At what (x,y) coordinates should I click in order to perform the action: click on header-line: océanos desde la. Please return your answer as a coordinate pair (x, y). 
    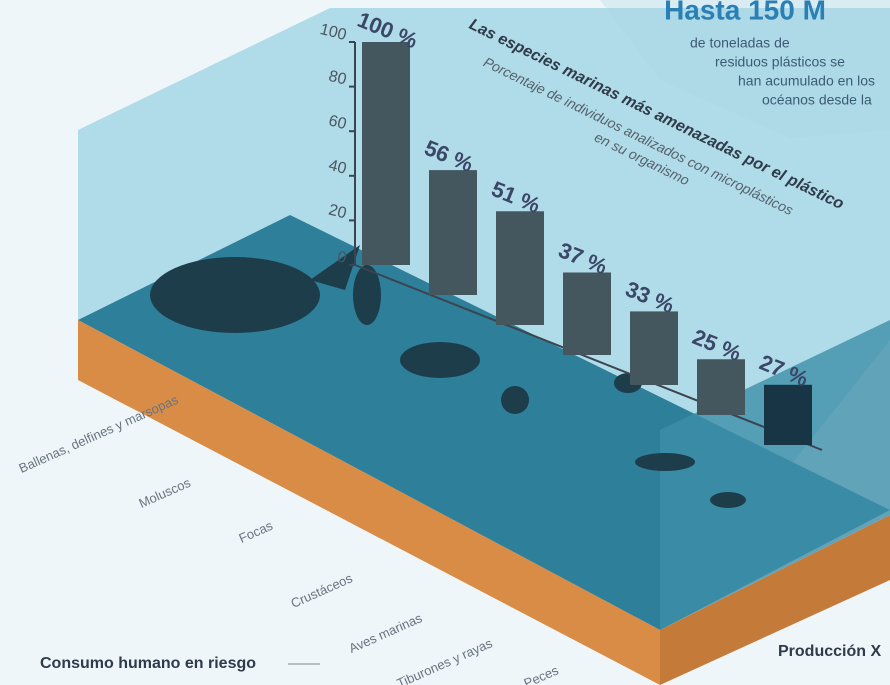
    Looking at the image, I should click on (817, 100).